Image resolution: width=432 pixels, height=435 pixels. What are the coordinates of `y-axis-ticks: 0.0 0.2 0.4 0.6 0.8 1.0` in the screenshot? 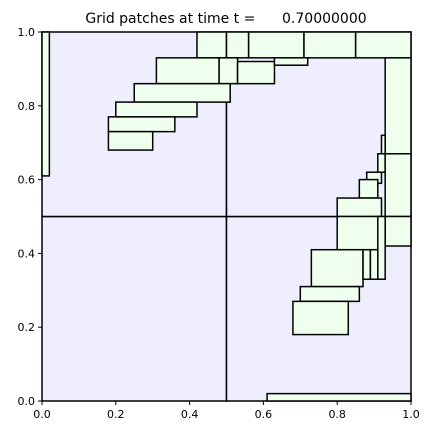 It's located at (30, 217).